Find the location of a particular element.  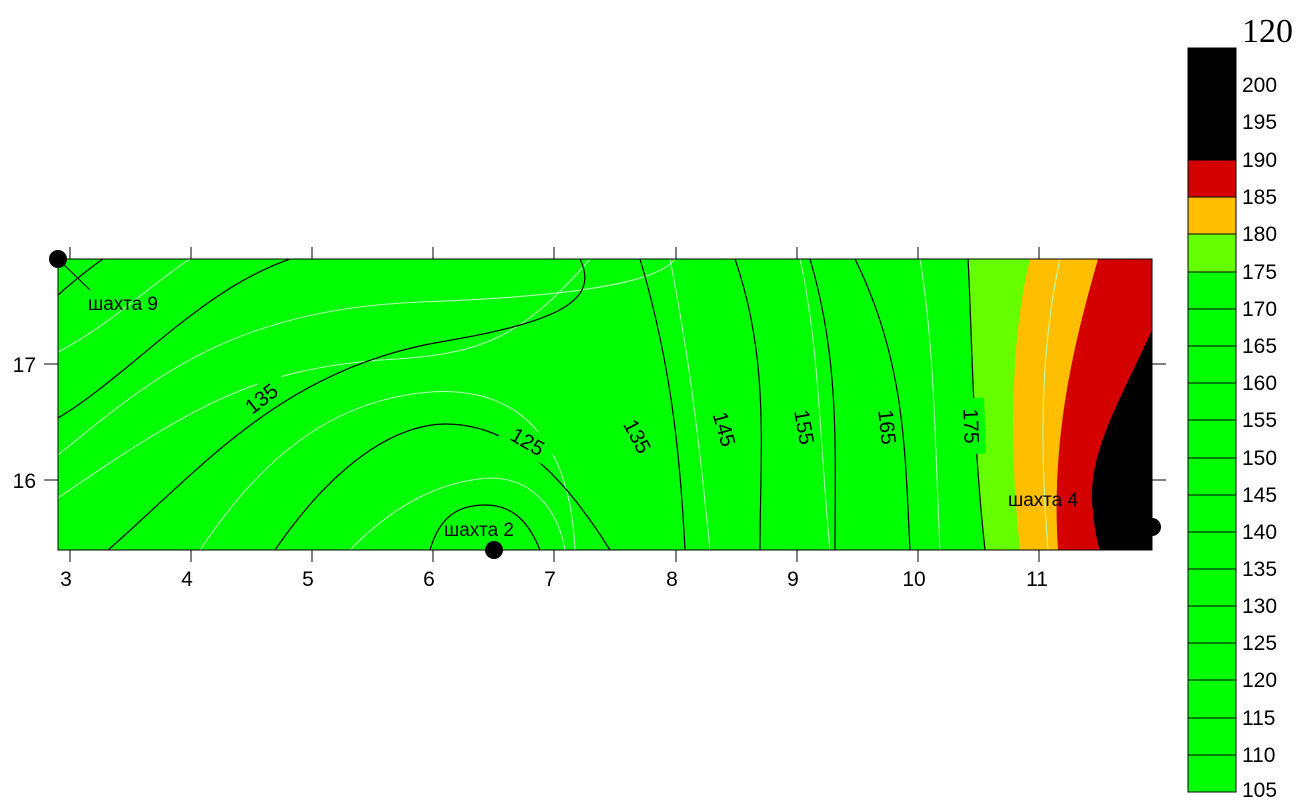

x-tick-label: 9 is located at coordinates (793, 579).